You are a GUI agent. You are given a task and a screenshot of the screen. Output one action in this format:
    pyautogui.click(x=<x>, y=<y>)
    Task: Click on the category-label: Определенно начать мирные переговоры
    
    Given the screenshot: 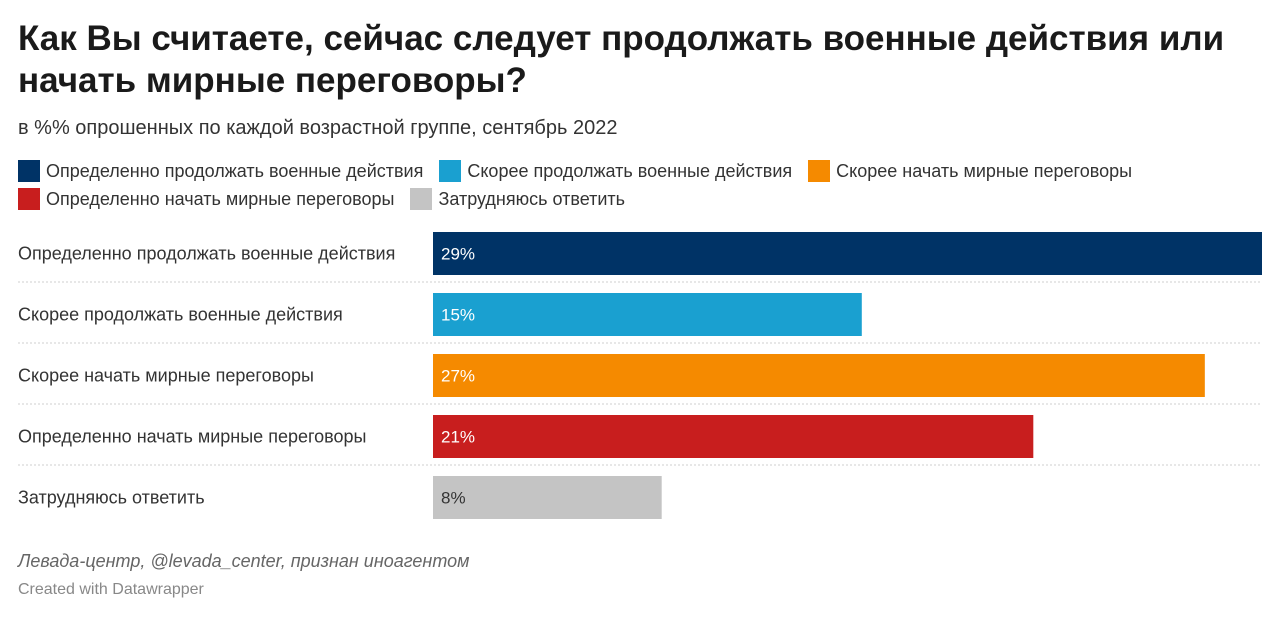 What is the action you would take?
    pyautogui.click(x=192, y=437)
    